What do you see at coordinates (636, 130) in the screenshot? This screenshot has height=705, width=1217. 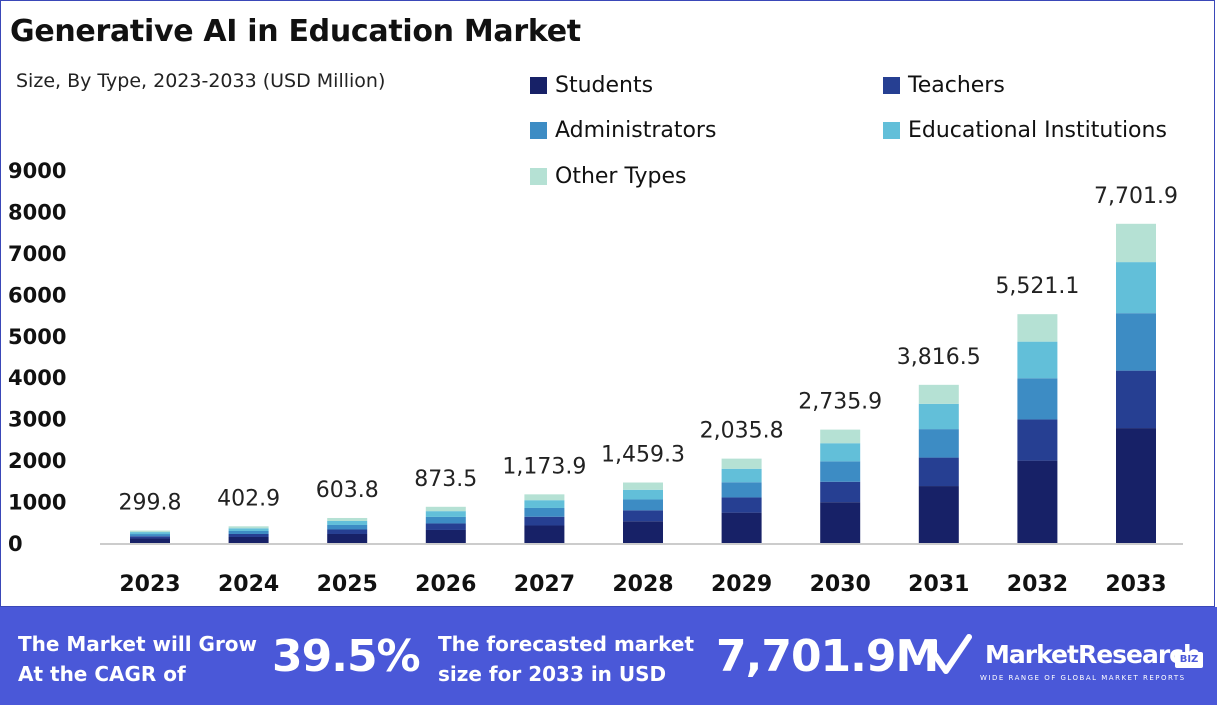 I see `legend-label-administrators: Administrators` at bounding box center [636, 130].